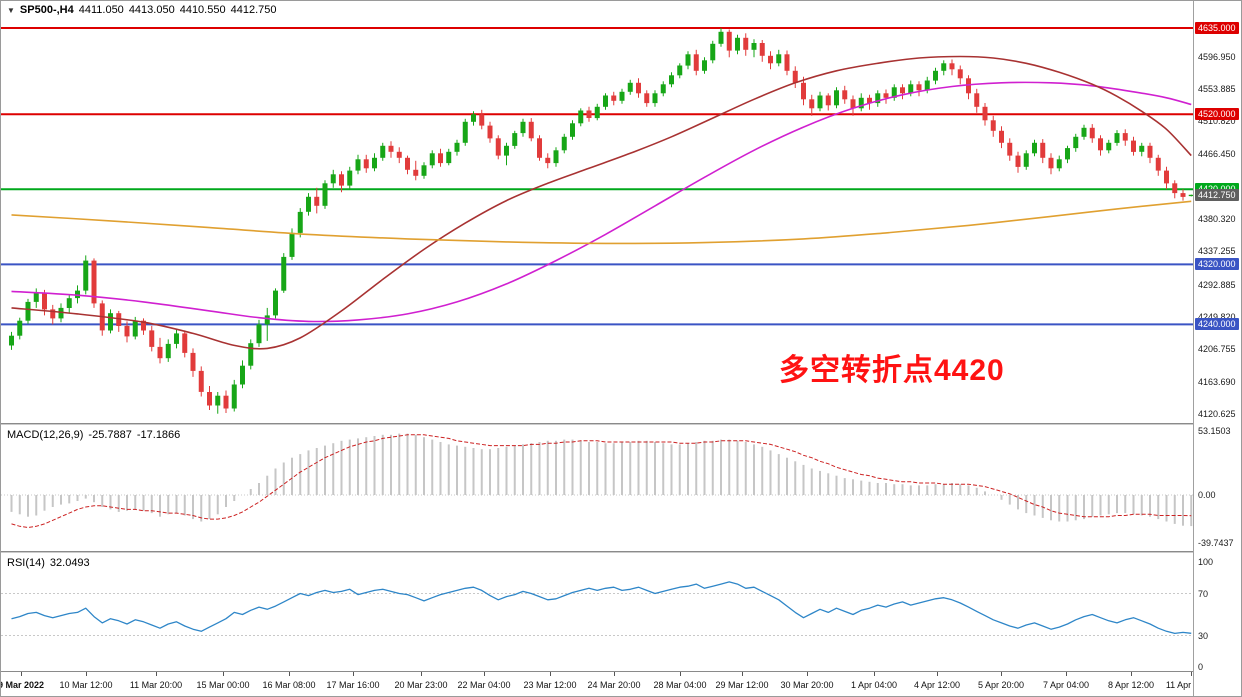  What do you see at coordinates (1216, 542) in the screenshot?
I see `macd-axis-label: -39.7437` at bounding box center [1216, 542].